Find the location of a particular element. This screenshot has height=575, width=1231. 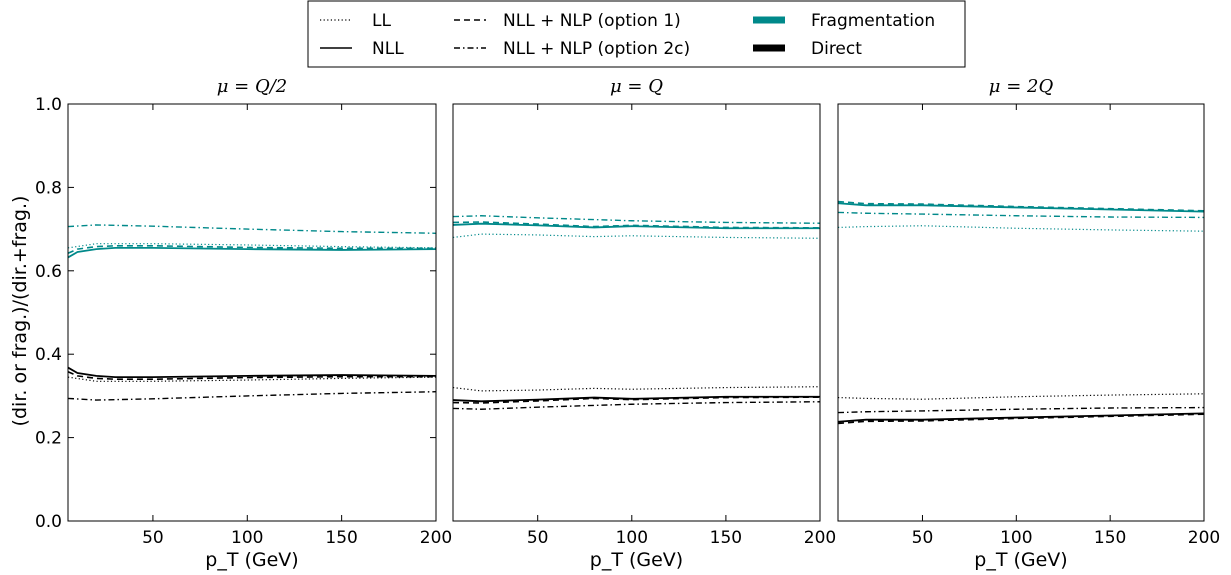

y-tick-label: 0.4 is located at coordinates (48, 355).